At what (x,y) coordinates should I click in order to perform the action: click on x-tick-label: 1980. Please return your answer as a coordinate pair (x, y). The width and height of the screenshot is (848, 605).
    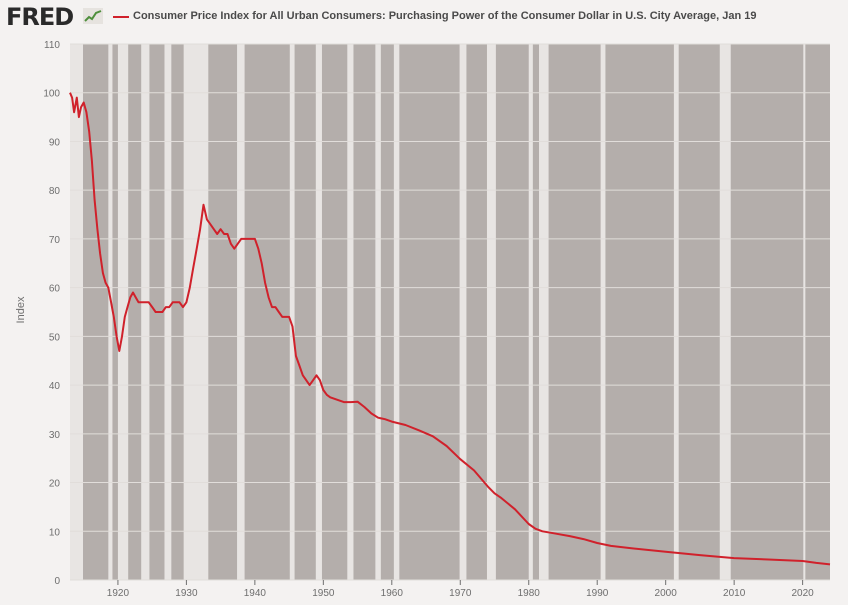
    Looking at the image, I should click on (529, 593).